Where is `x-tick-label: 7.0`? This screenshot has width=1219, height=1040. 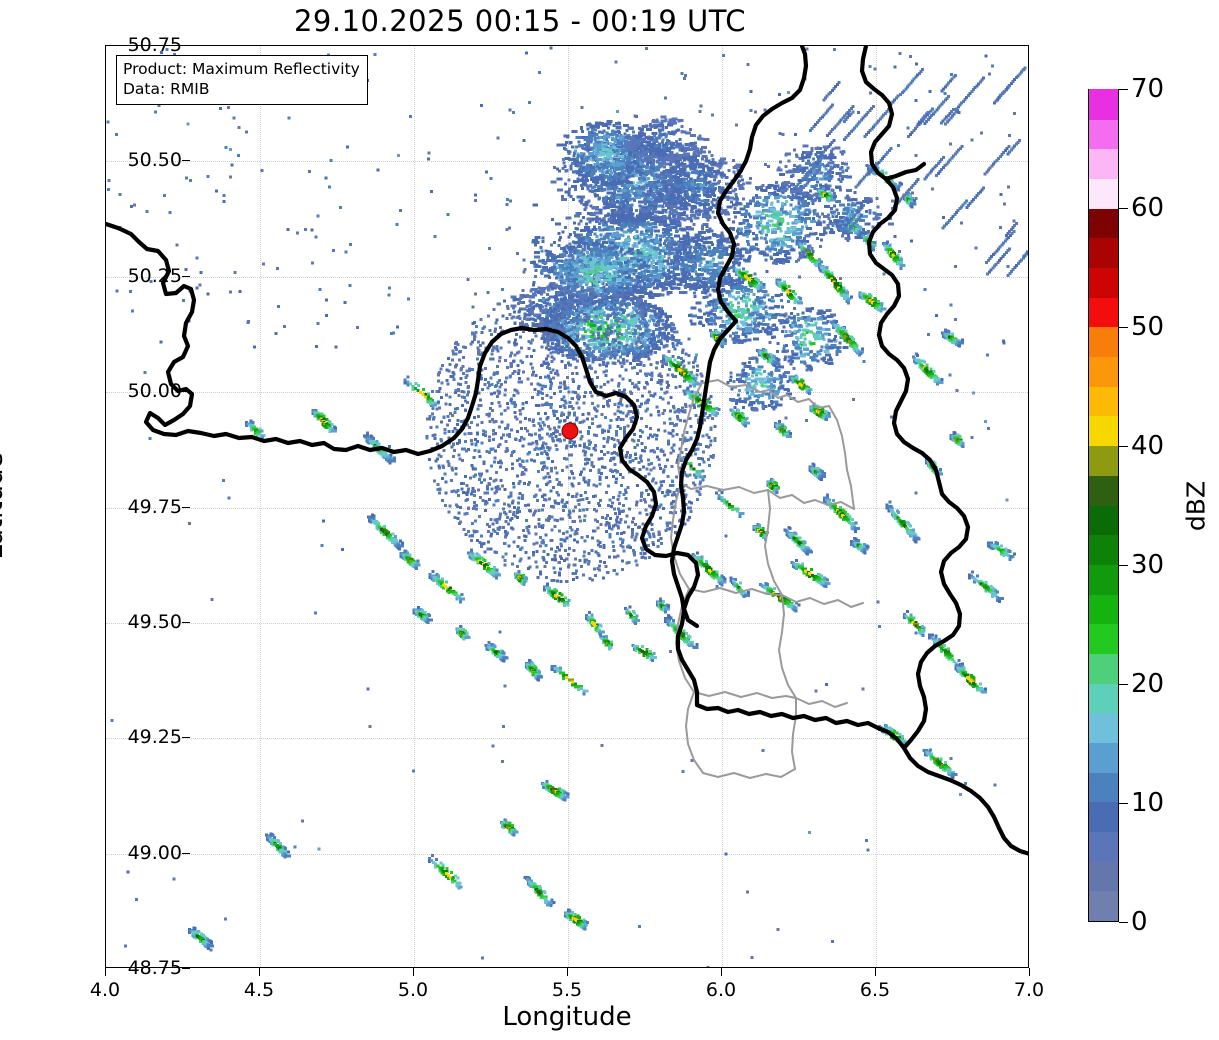 x-tick-label: 7.0 is located at coordinates (1029, 990).